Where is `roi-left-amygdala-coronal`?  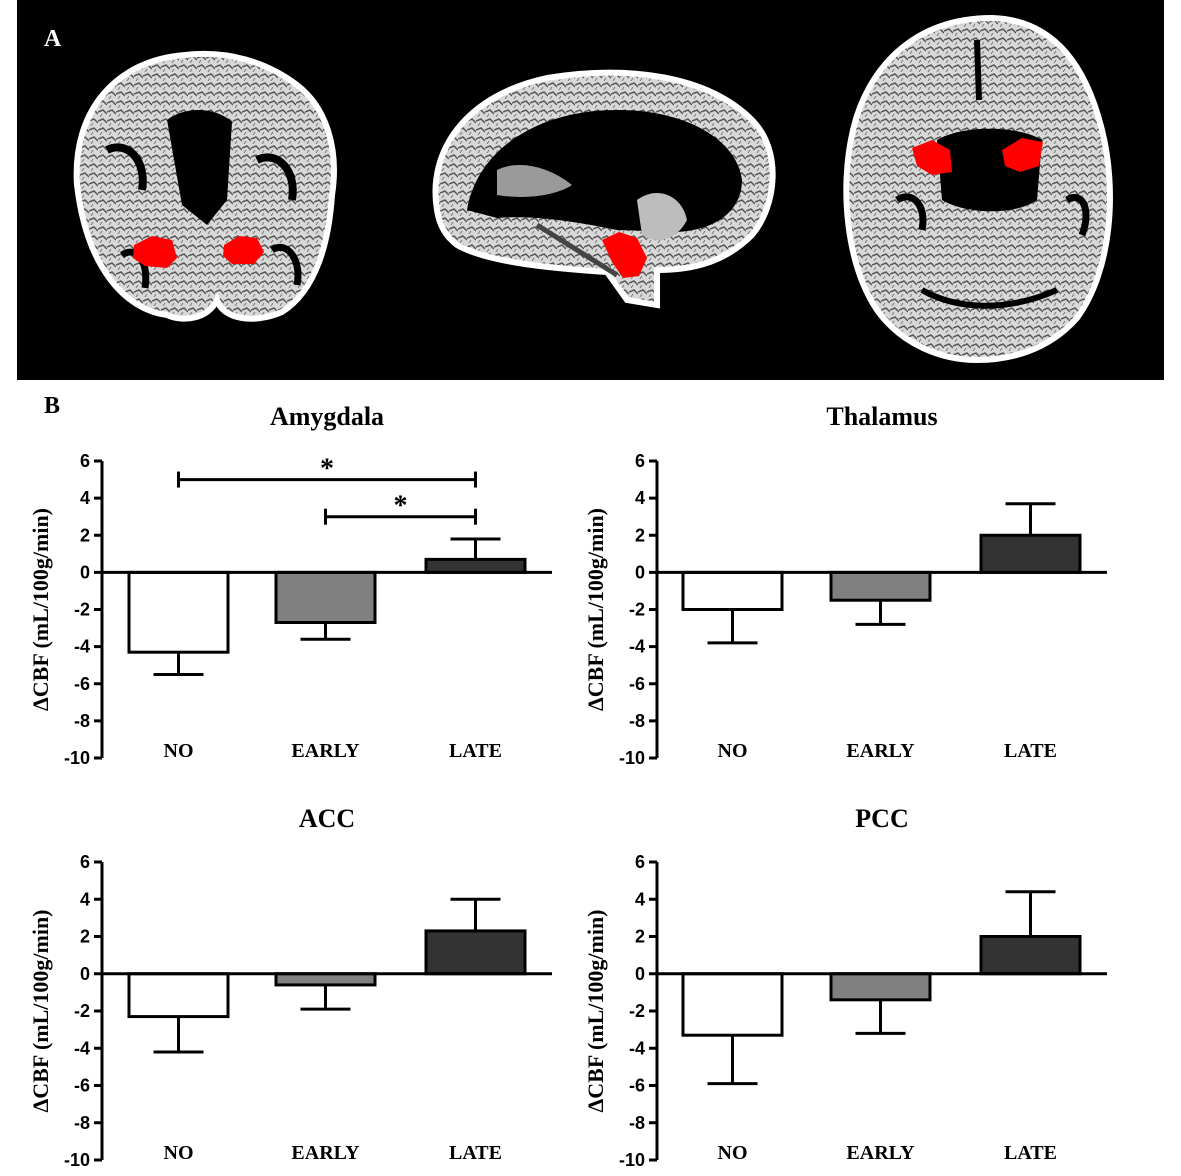 roi-left-amygdala-coronal is located at coordinates (155, 252).